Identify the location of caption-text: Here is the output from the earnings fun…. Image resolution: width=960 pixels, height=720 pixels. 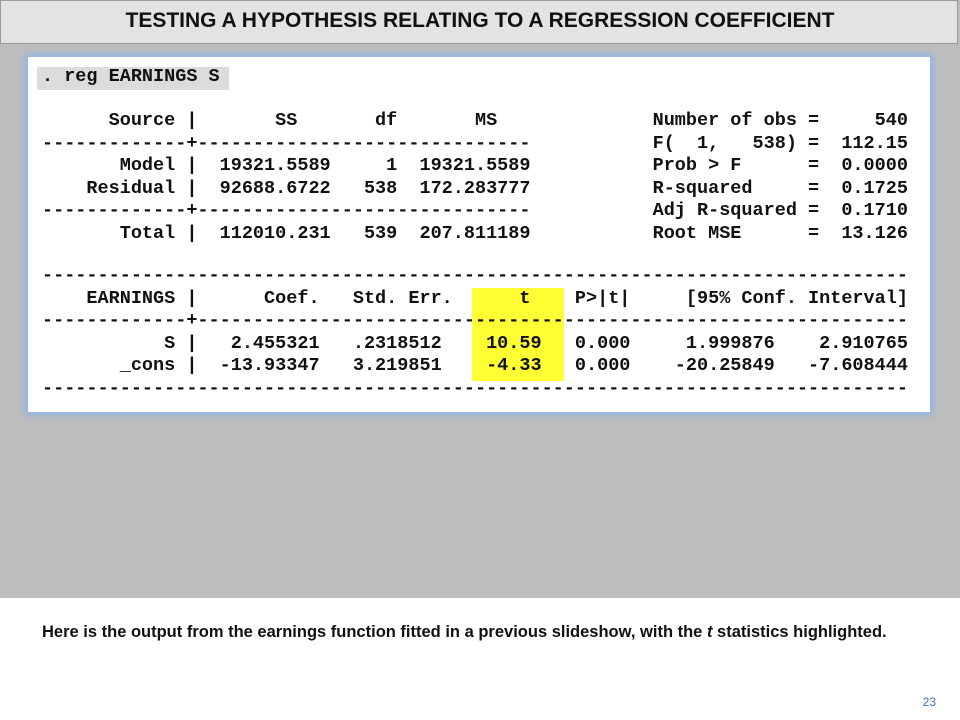
(374, 632).